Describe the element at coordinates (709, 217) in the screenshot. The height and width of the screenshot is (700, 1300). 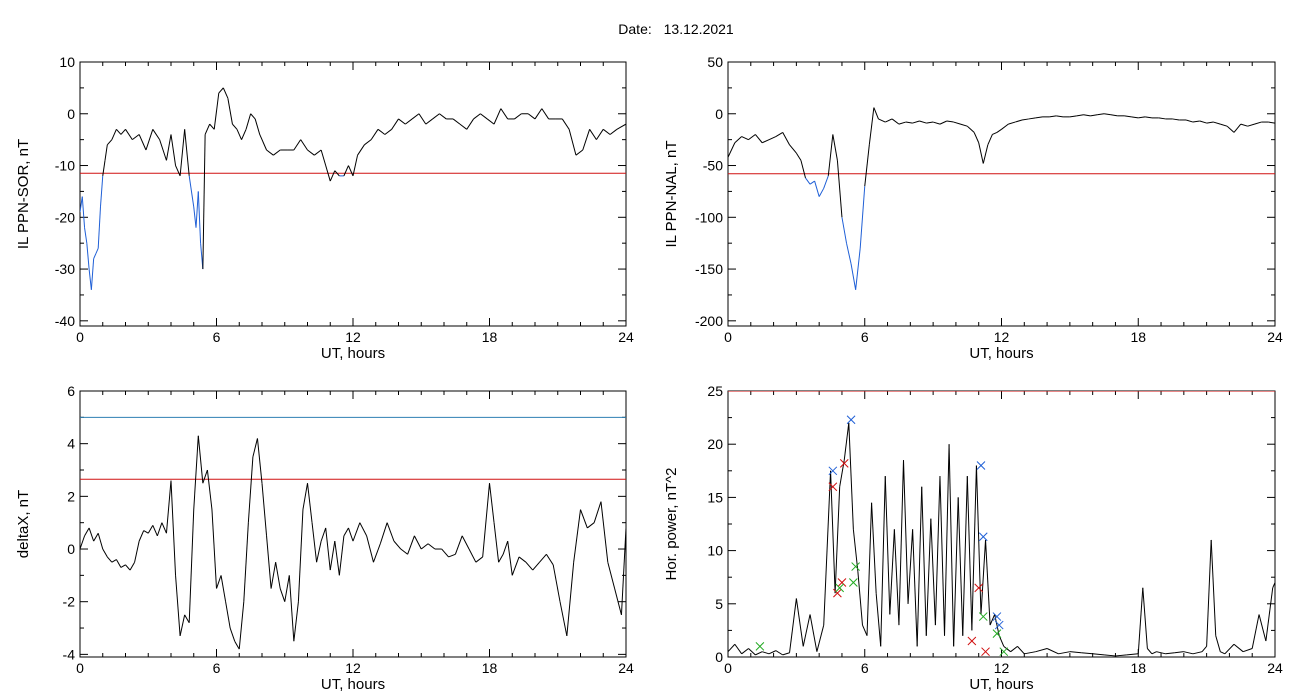
I see `y-tick-label: -100` at that location.